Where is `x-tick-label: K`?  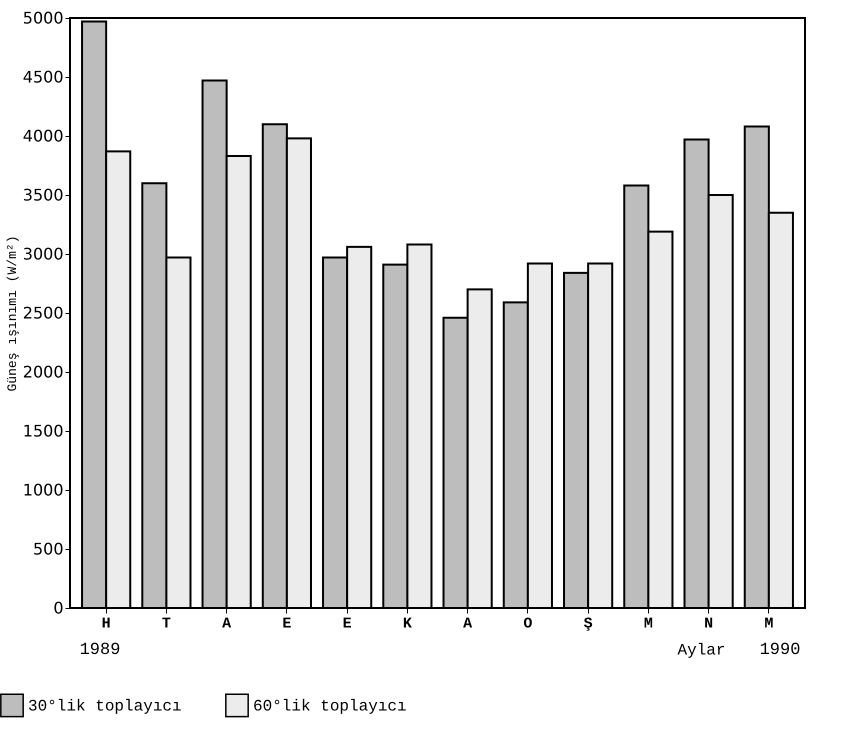 x-tick-label: K is located at coordinates (407, 624).